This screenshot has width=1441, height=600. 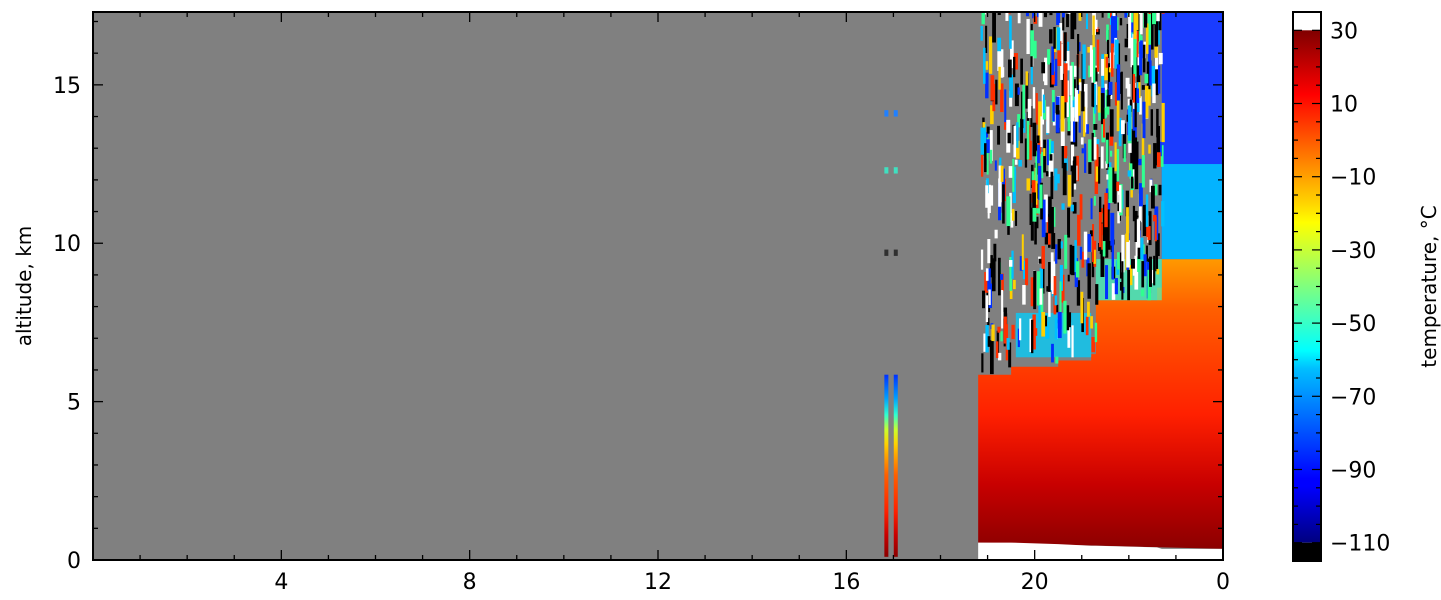 I want to click on x-tick-label: 20, so click(x=1035, y=582).